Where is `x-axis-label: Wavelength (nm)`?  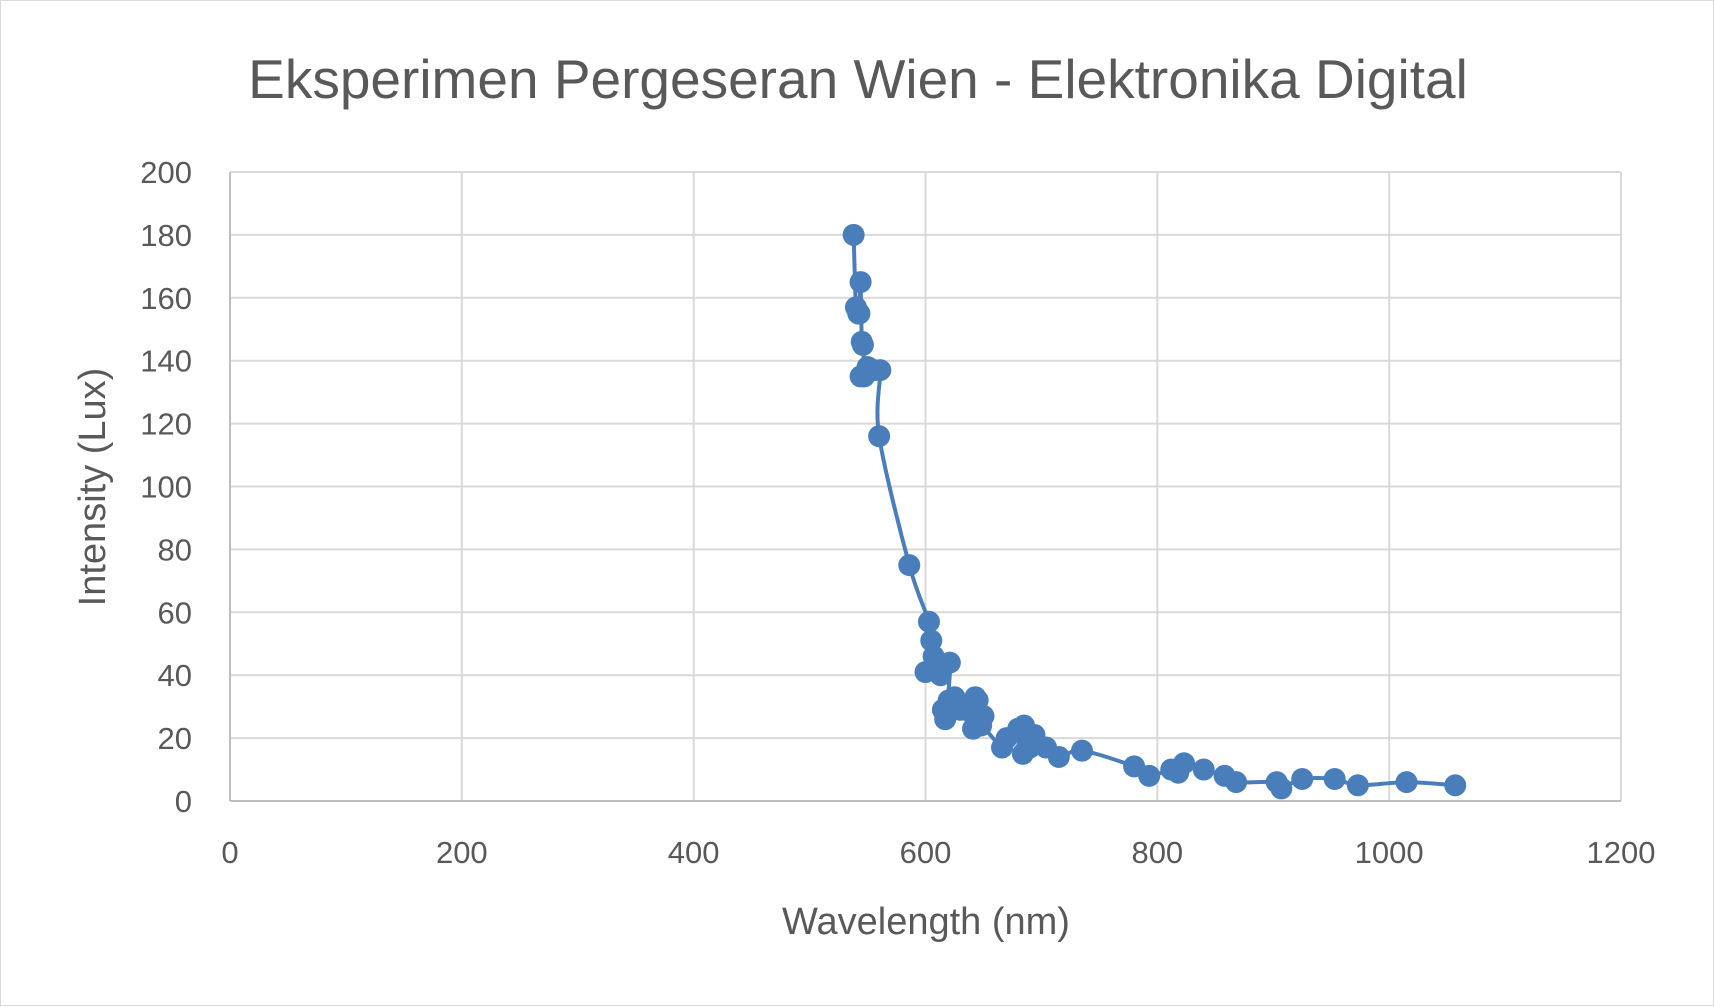
x-axis-label: Wavelength (nm) is located at coordinates (926, 922).